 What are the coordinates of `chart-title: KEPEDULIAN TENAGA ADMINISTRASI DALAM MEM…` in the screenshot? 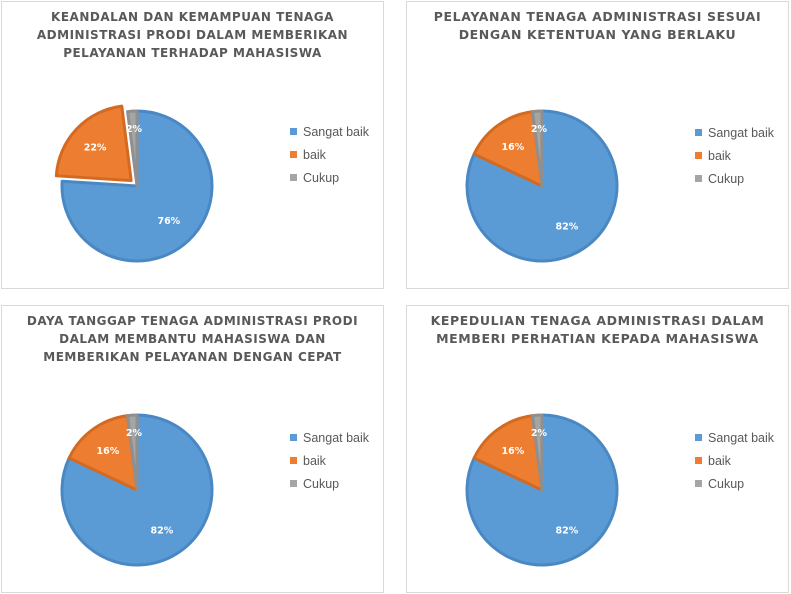 It's located at (597, 329).